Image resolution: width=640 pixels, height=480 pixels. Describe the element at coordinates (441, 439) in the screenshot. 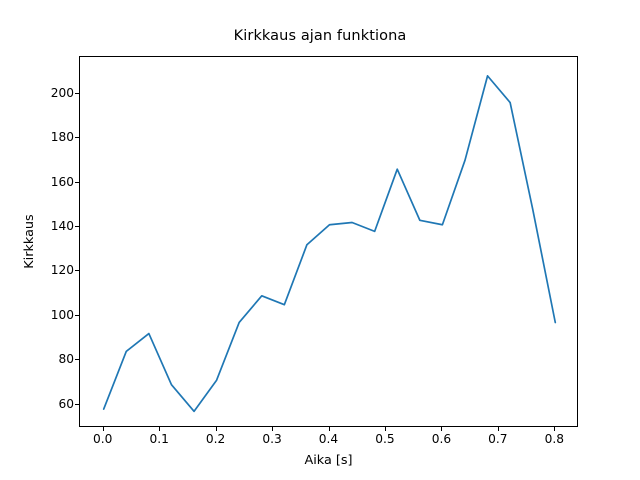

I see `x-tick-label: 0.6` at that location.